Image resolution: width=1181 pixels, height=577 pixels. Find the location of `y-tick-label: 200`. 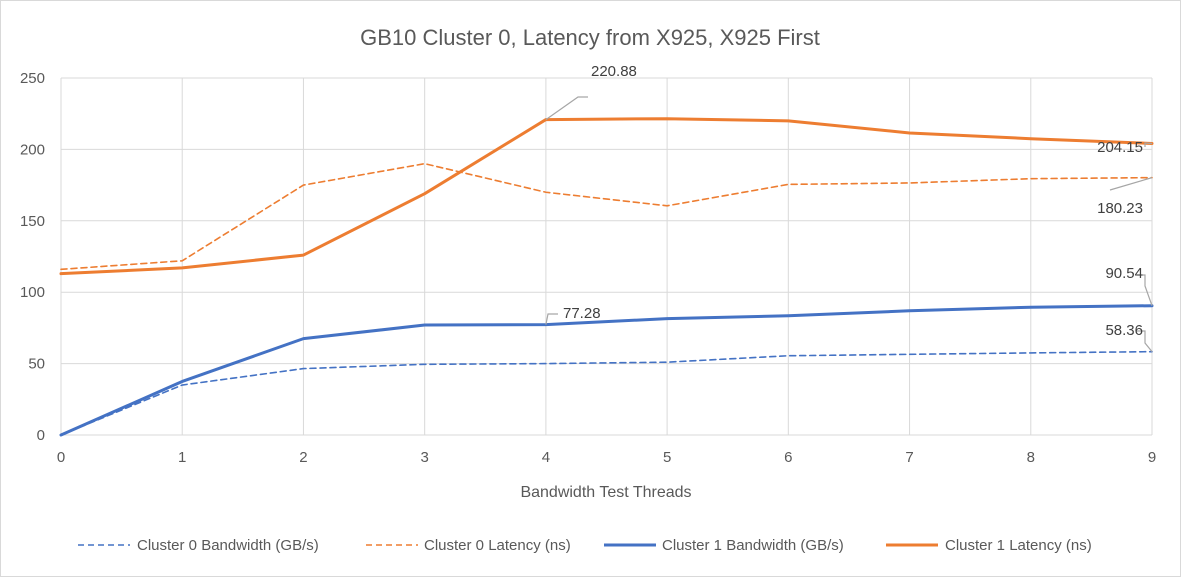

y-tick-label: 200 is located at coordinates (32, 149).